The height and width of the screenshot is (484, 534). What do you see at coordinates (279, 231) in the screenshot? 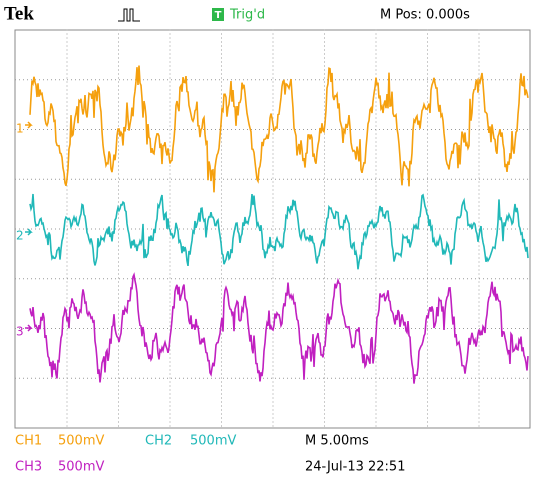
I see `waveform` at bounding box center [279, 231].